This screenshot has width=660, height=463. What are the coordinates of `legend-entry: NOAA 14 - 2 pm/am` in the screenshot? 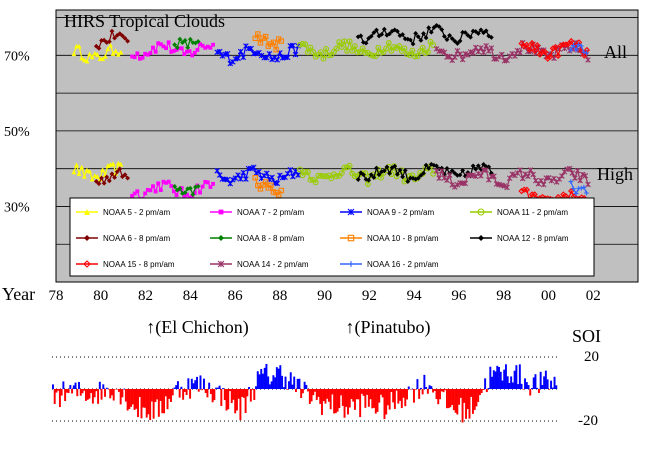 It's located at (259, 264).